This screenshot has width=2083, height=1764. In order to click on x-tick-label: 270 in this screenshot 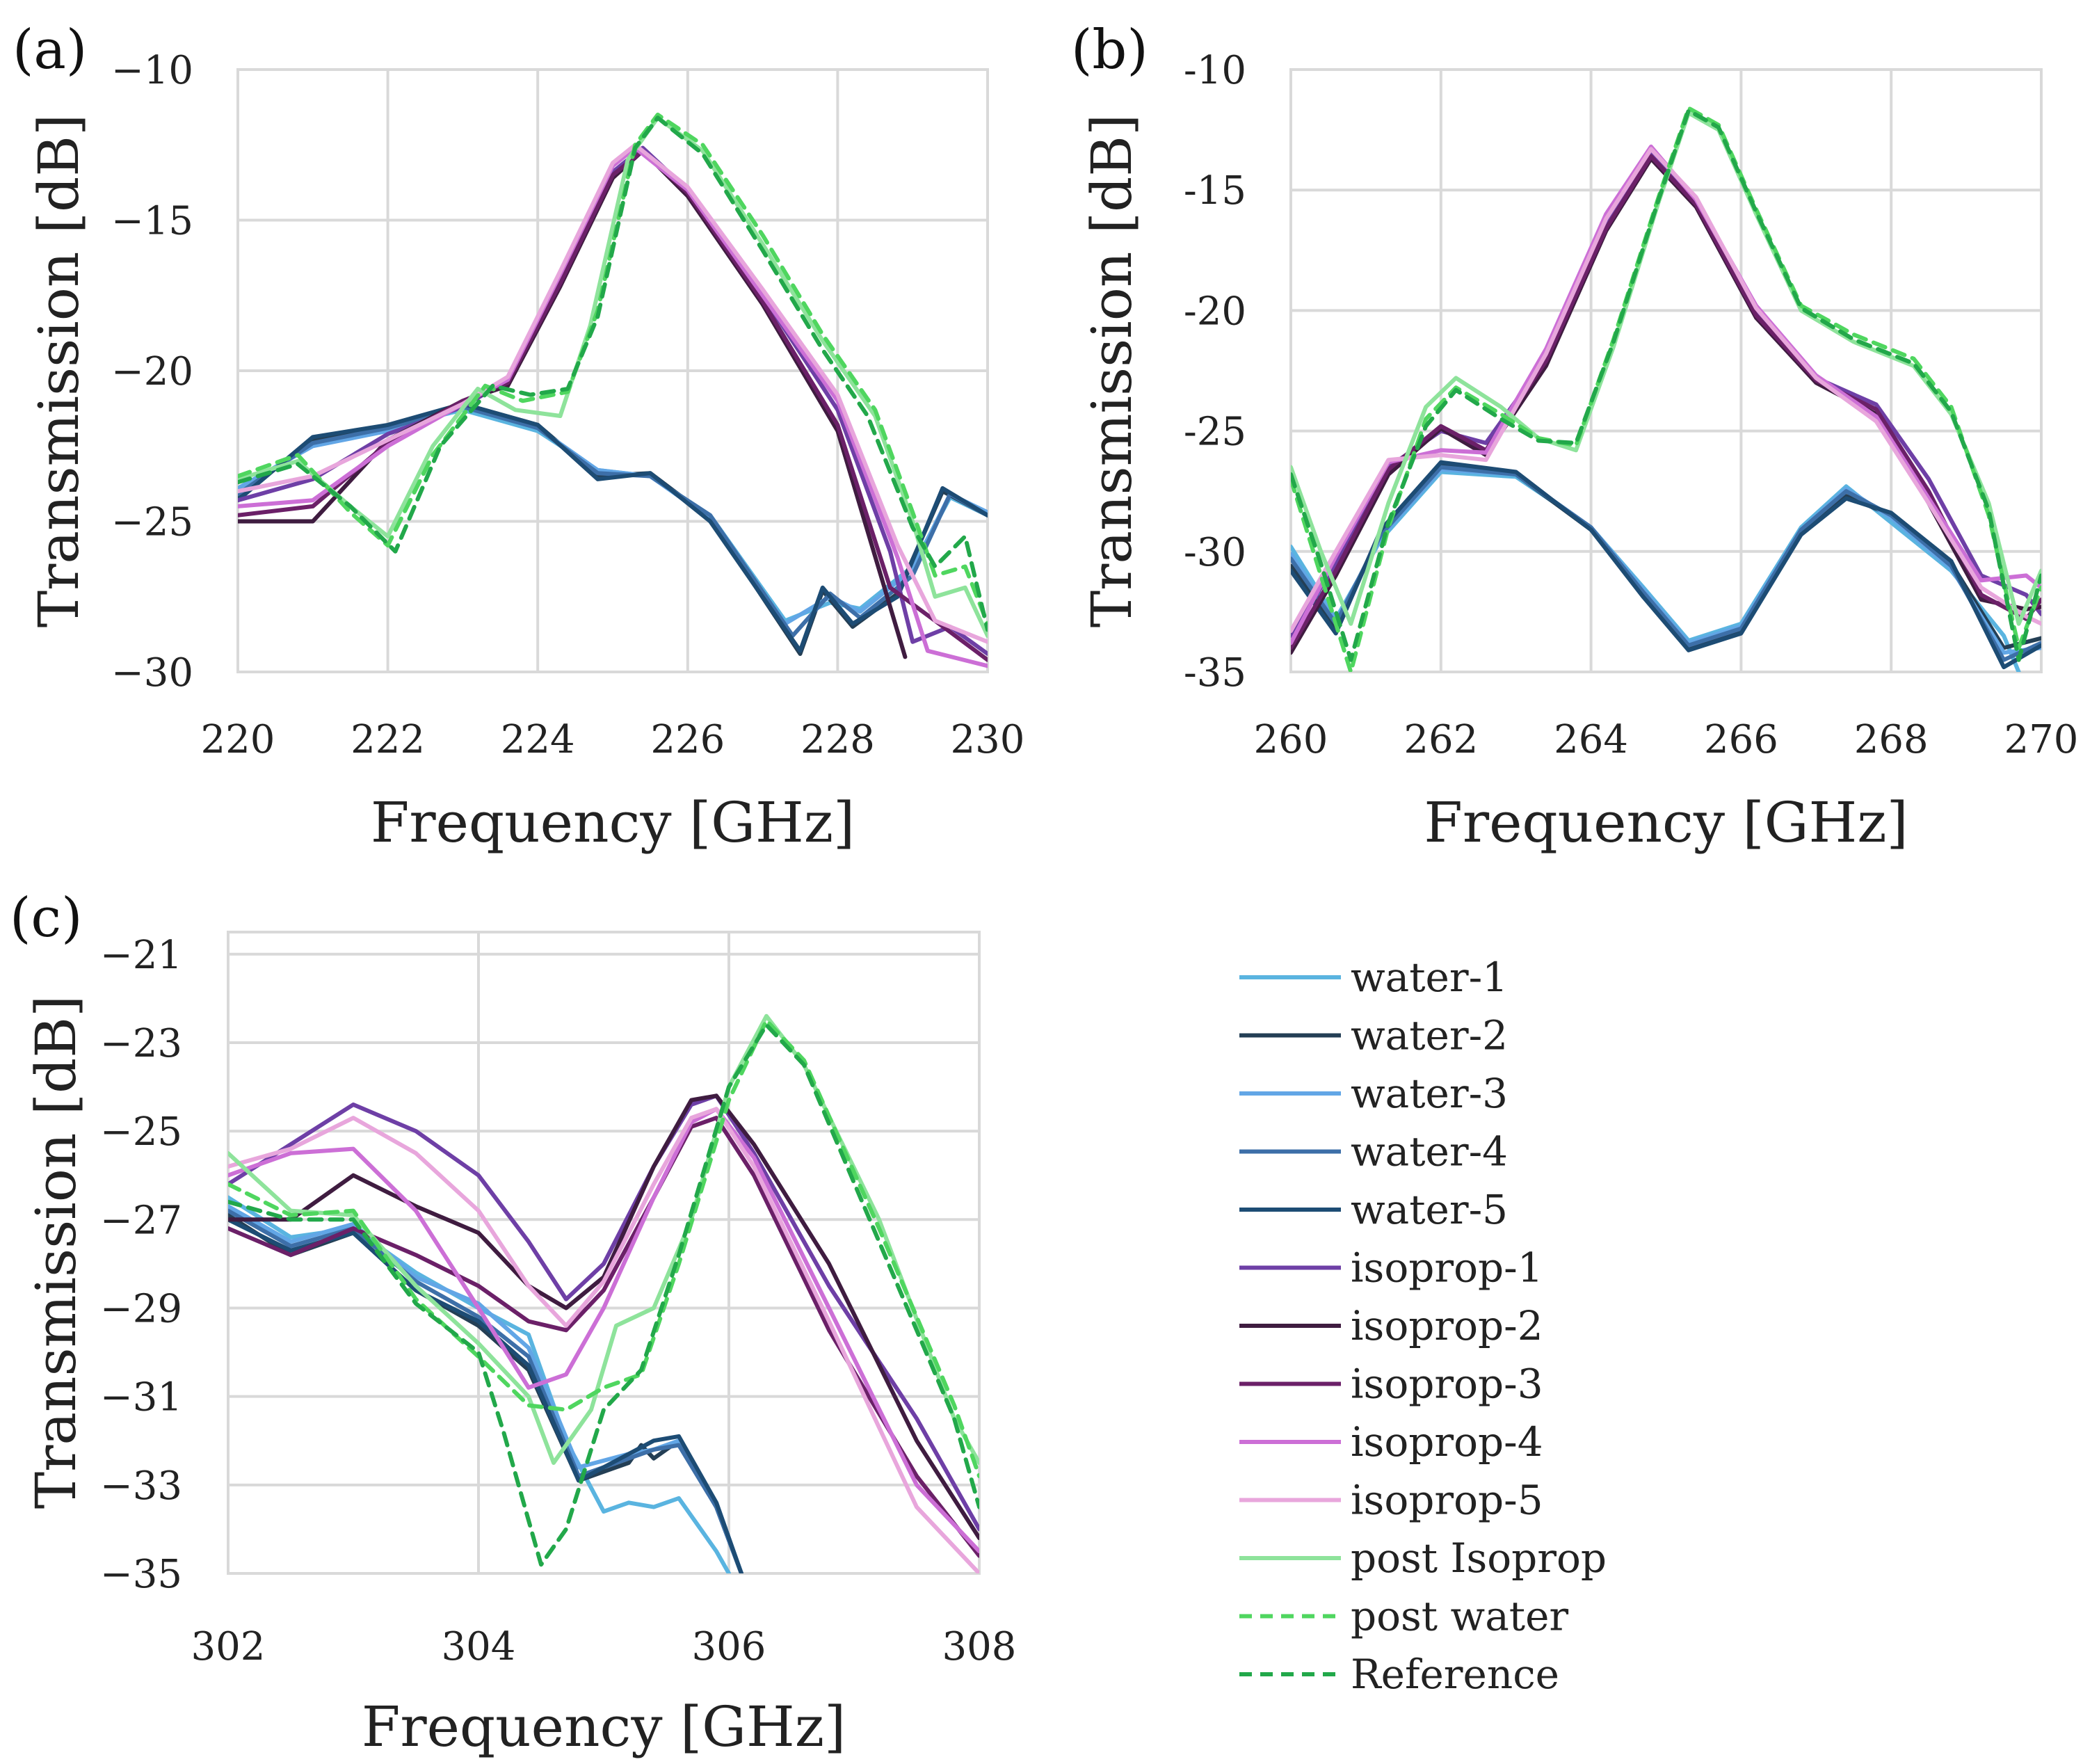, I will do `click(2041, 739)`.